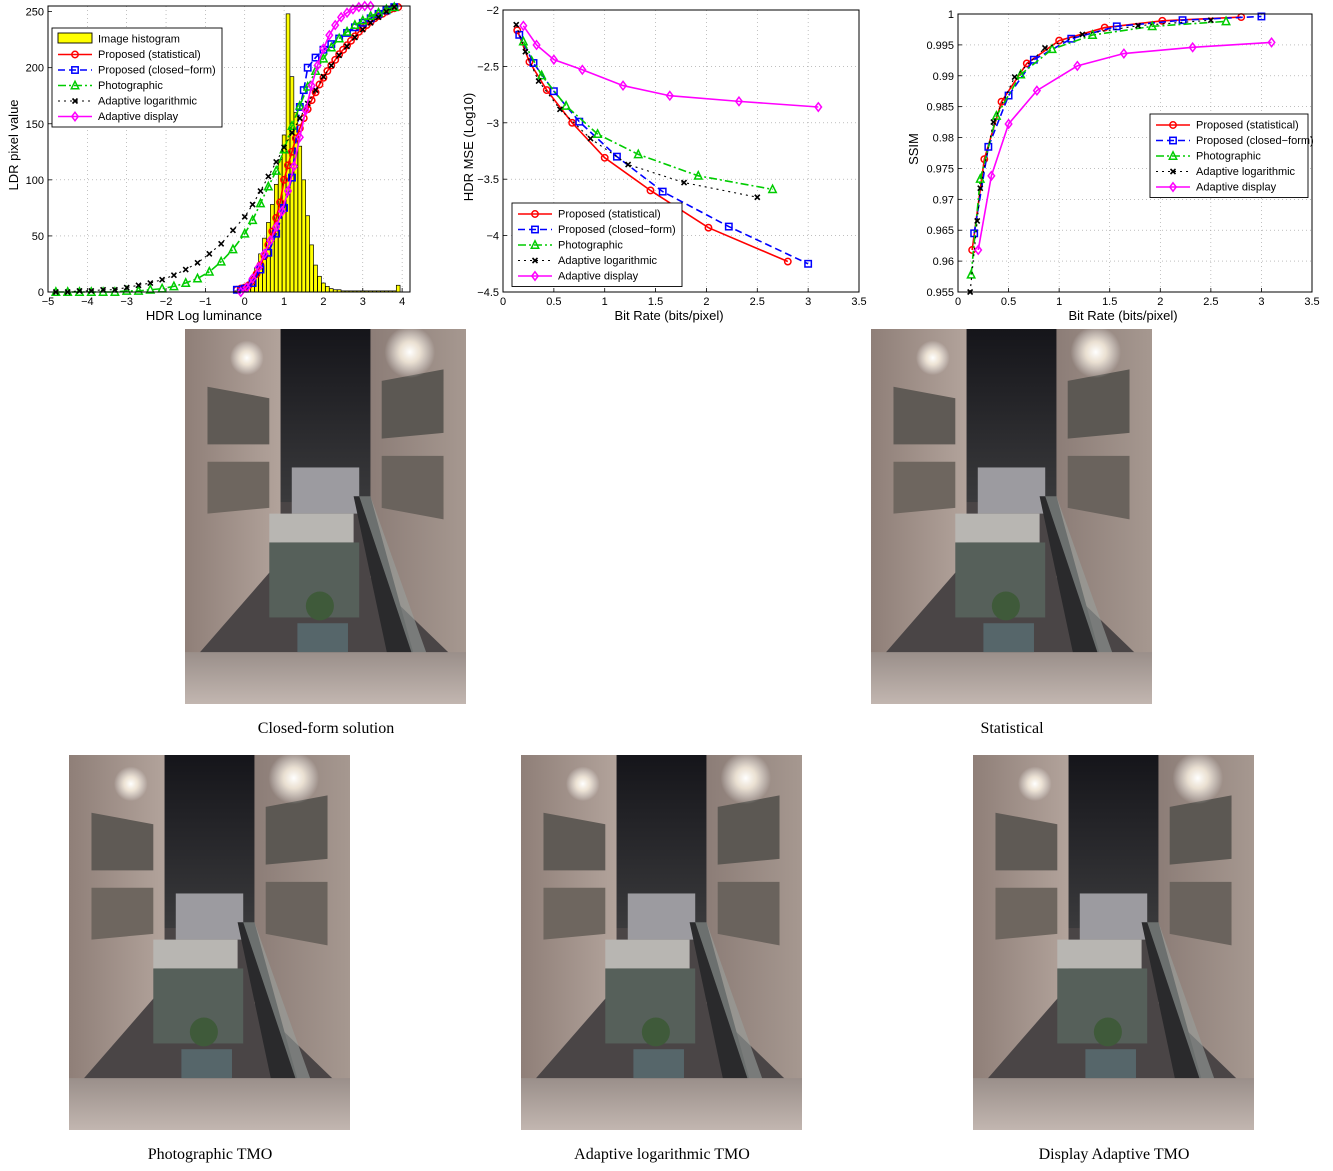 This screenshot has height=1171, width=1333. I want to click on x-axis-label: Bit Rate (bits/pixel), so click(668, 315).